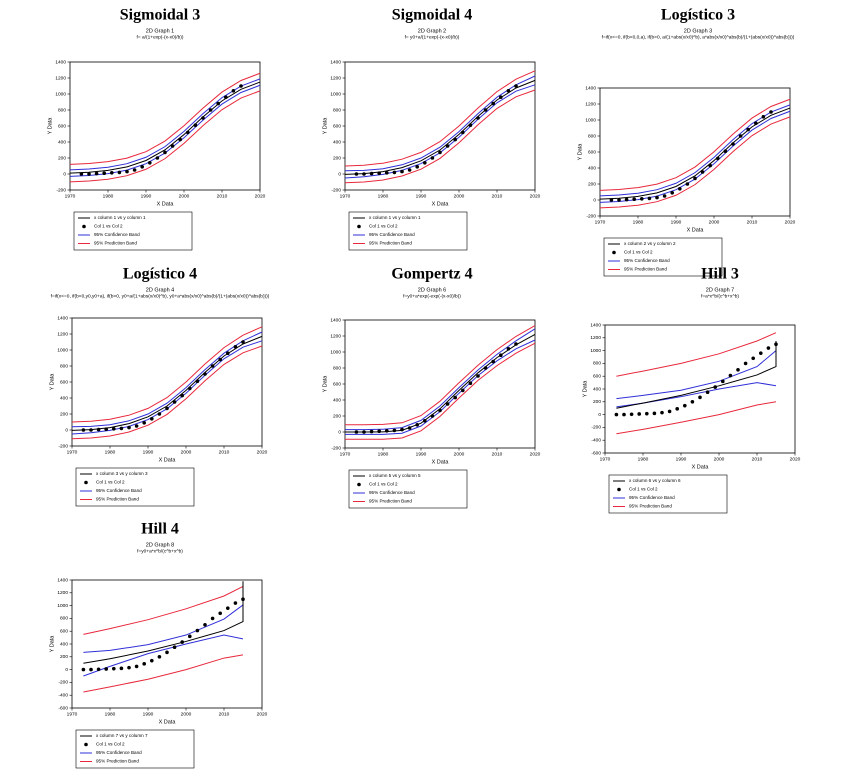 The width and height of the screenshot is (845, 772). Describe the element at coordinates (431, 274) in the screenshot. I see `chart-title: Gompertz 4` at that location.